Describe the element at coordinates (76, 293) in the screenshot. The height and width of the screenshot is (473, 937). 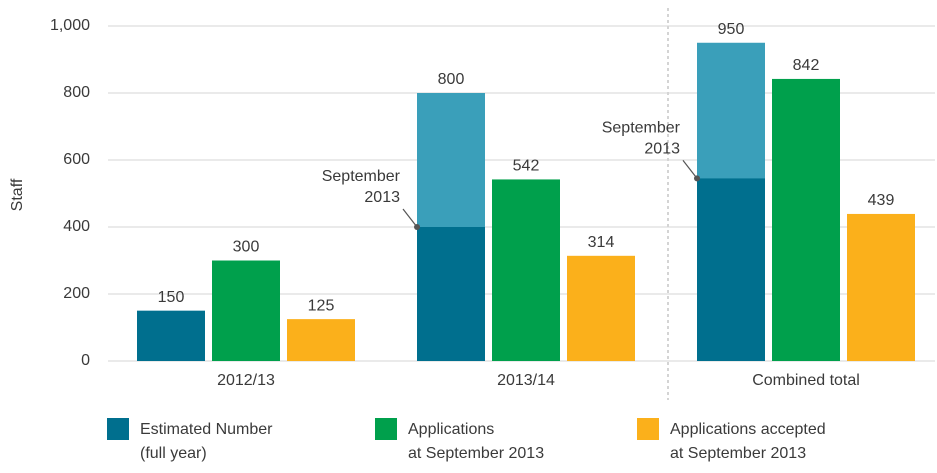
I see `y-tick-label: 200` at that location.